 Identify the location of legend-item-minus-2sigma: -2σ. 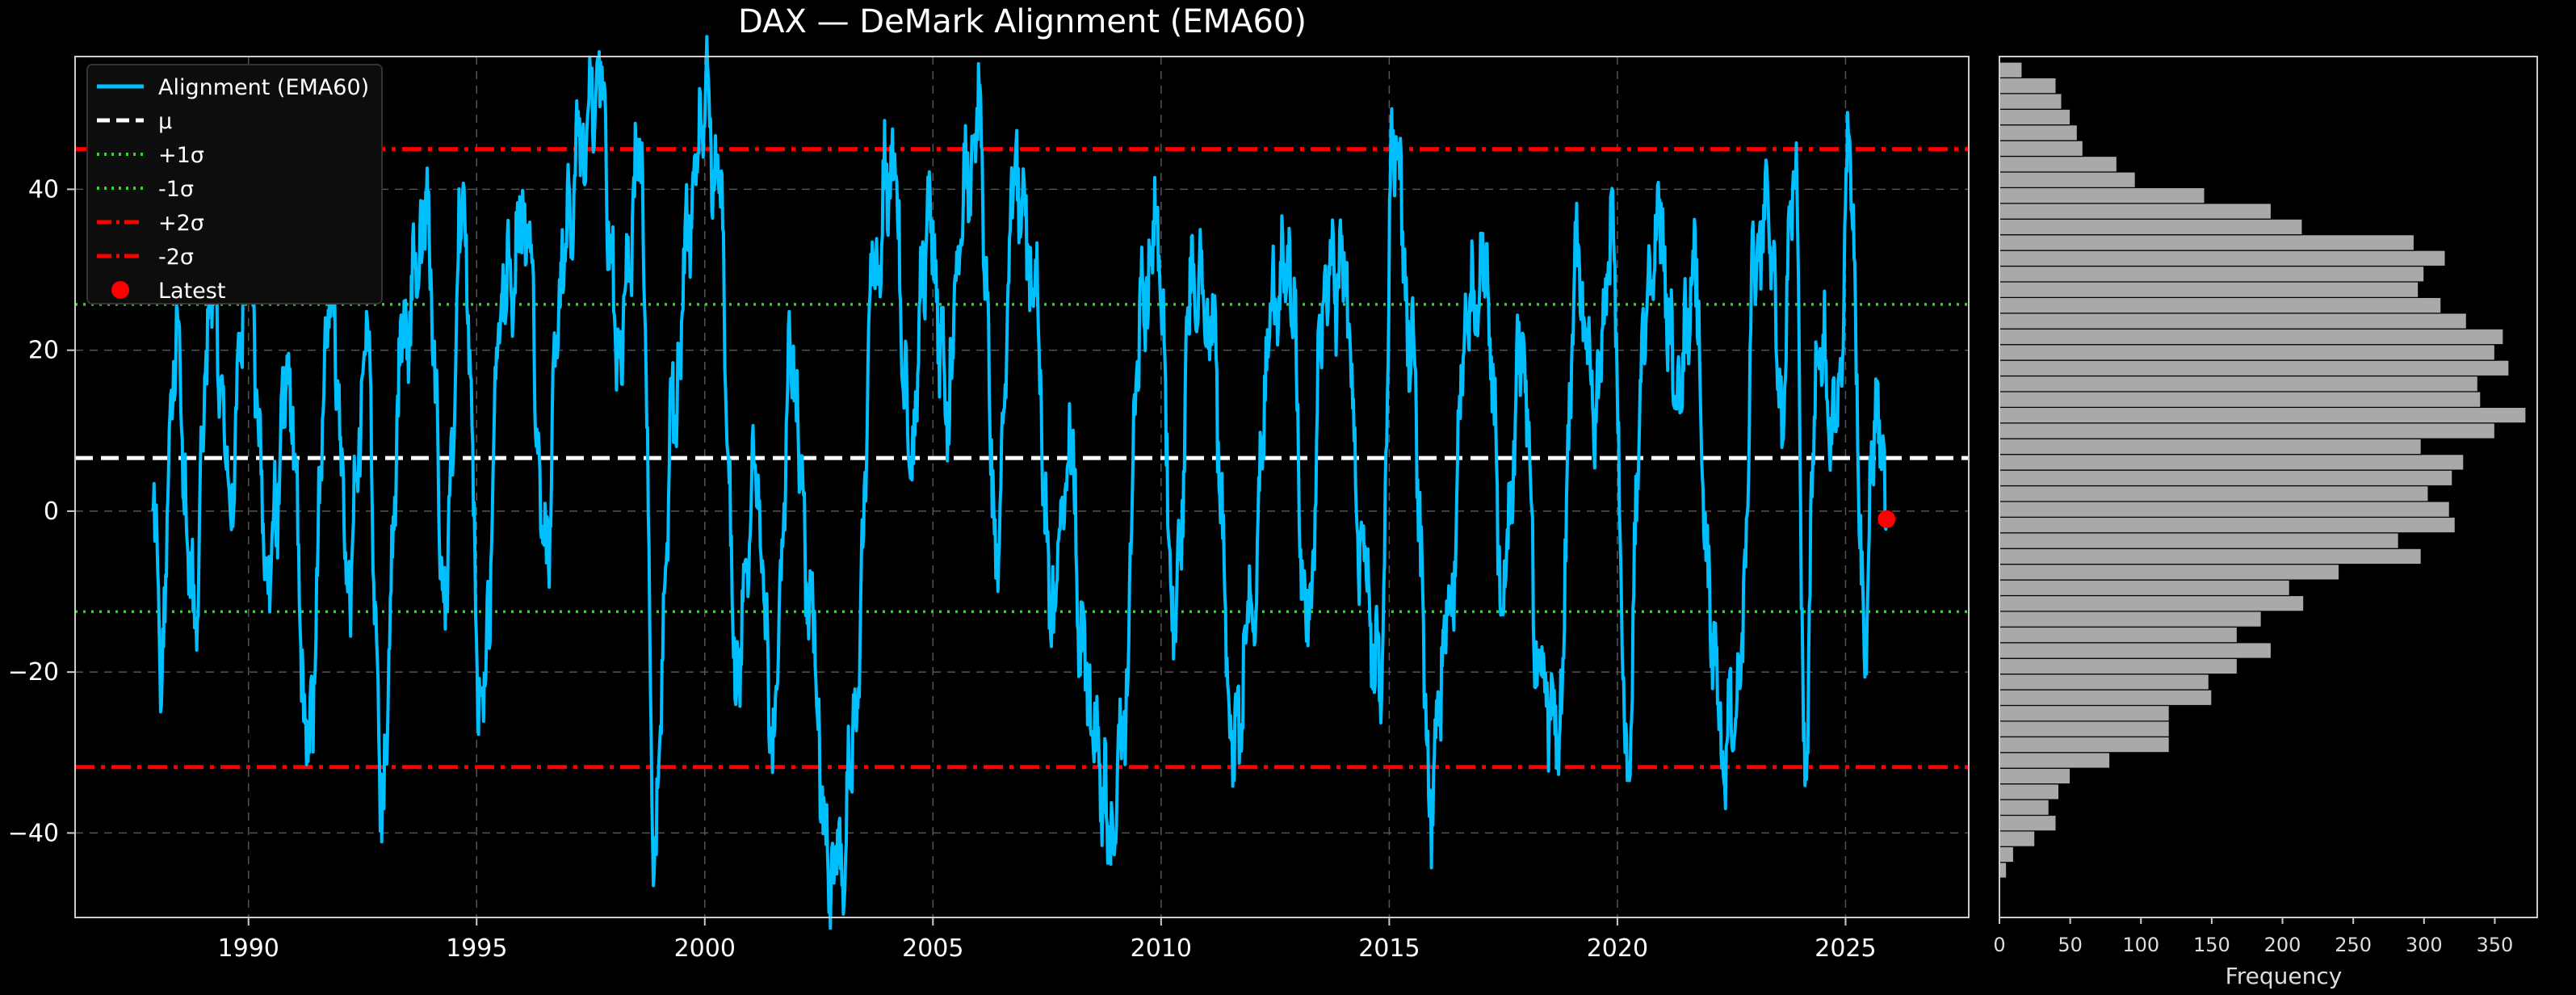
(145, 257).